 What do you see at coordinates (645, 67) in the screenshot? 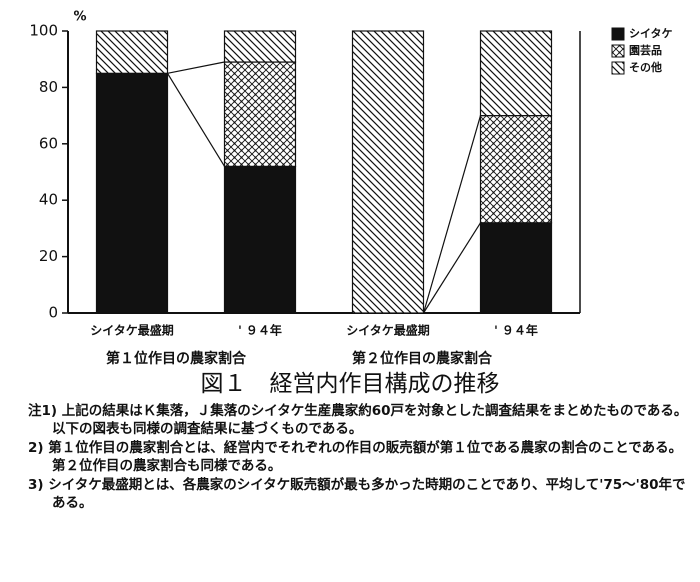
I see `legend-label: その他` at bounding box center [645, 67].